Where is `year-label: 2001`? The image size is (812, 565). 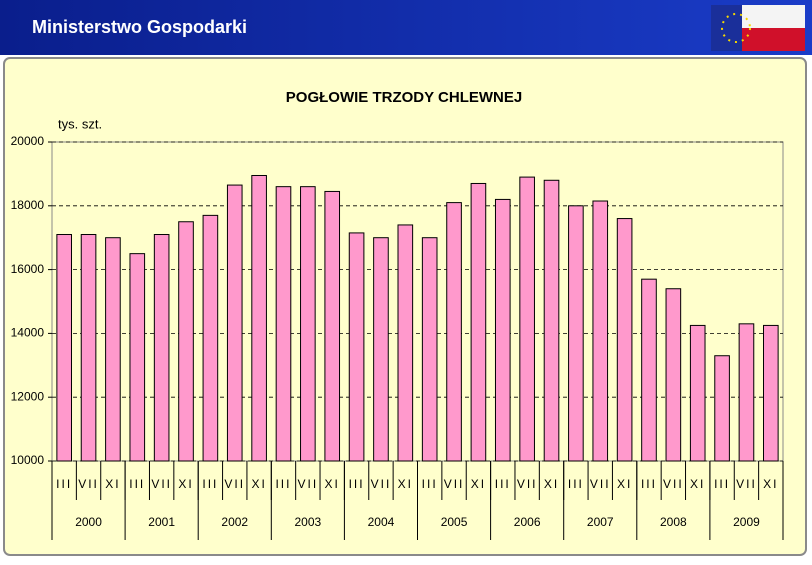
year-label: 2001 is located at coordinates (161, 522).